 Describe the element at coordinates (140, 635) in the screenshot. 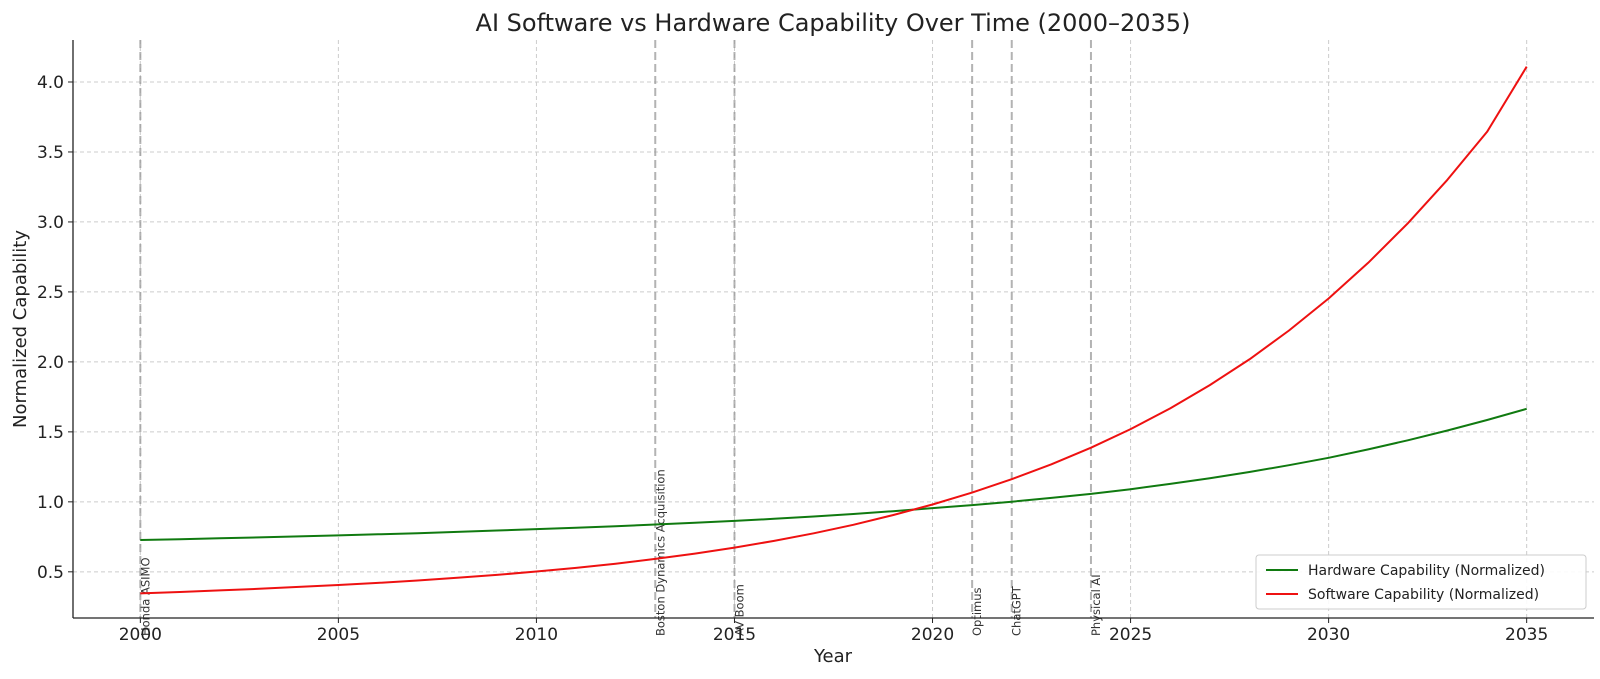

I see `x-tick-label-0: 2000` at that location.